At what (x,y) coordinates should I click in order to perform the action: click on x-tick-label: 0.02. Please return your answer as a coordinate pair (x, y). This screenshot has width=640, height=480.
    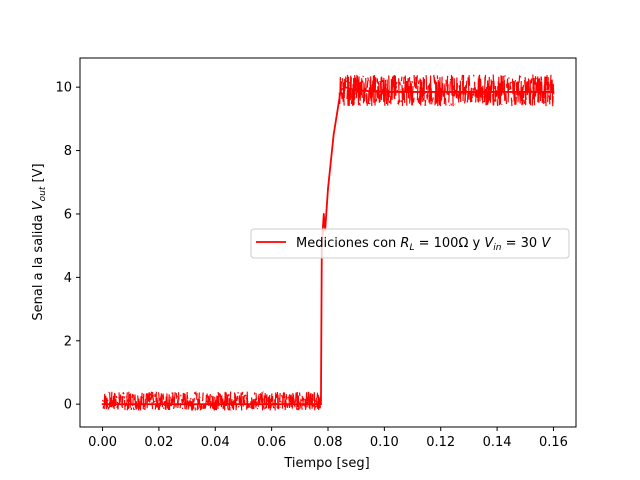
    Looking at the image, I should click on (158, 442).